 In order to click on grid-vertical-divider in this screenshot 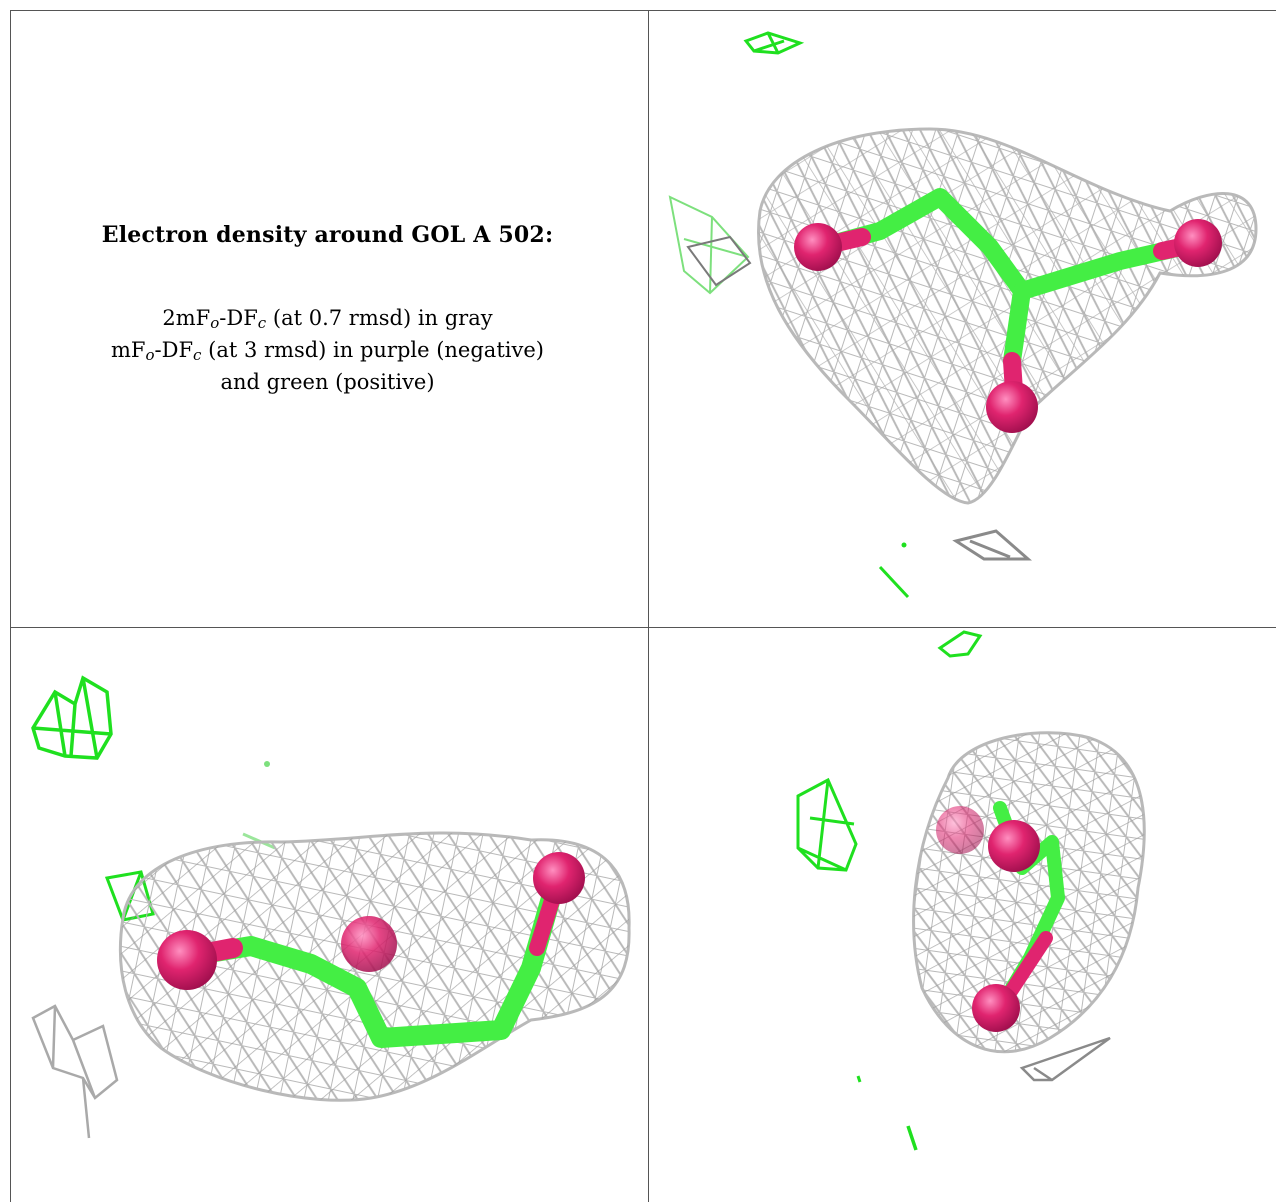, I will do `click(648, 606)`.